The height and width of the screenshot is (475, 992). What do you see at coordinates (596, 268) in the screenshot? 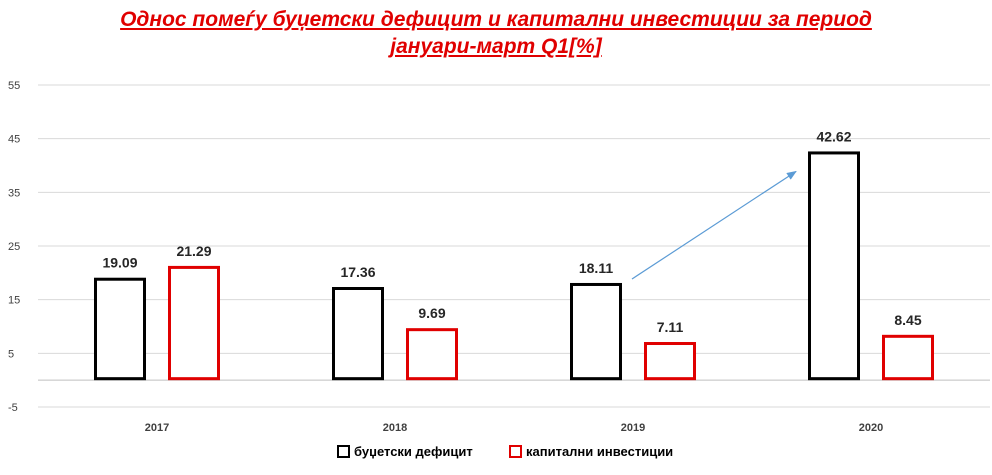
I see `data-label: 18.11` at bounding box center [596, 268].